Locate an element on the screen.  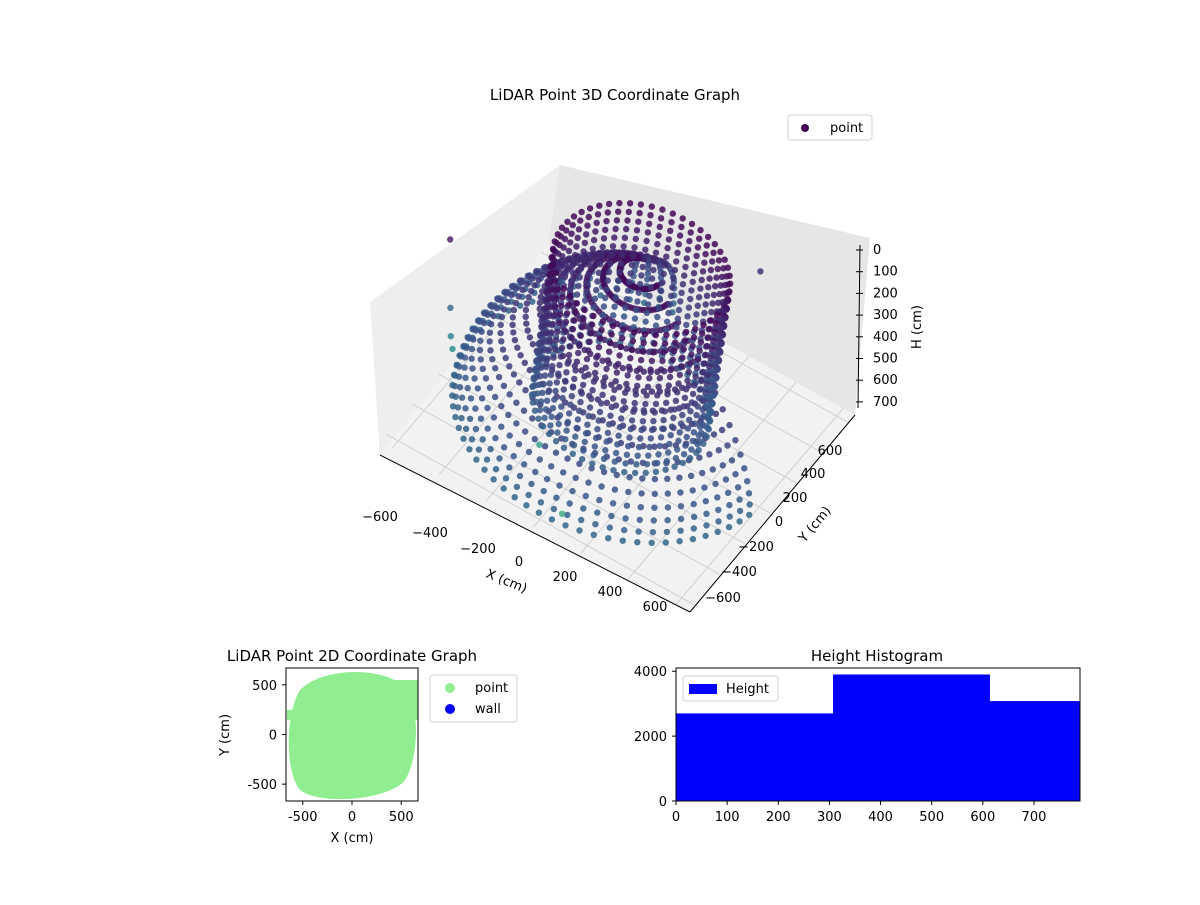
y-tick-label: 400 is located at coordinates (813, 474).